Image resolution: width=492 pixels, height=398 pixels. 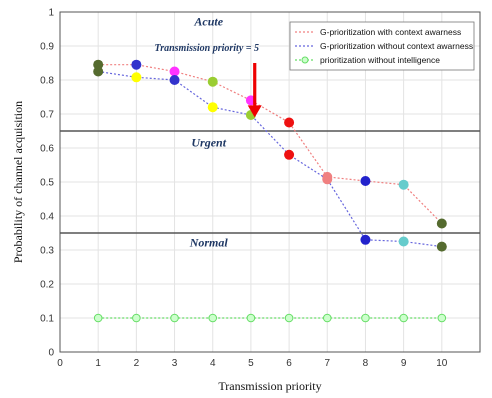 What do you see at coordinates (305, 60) in the screenshot?
I see `legend-swatch-marker` at bounding box center [305, 60].